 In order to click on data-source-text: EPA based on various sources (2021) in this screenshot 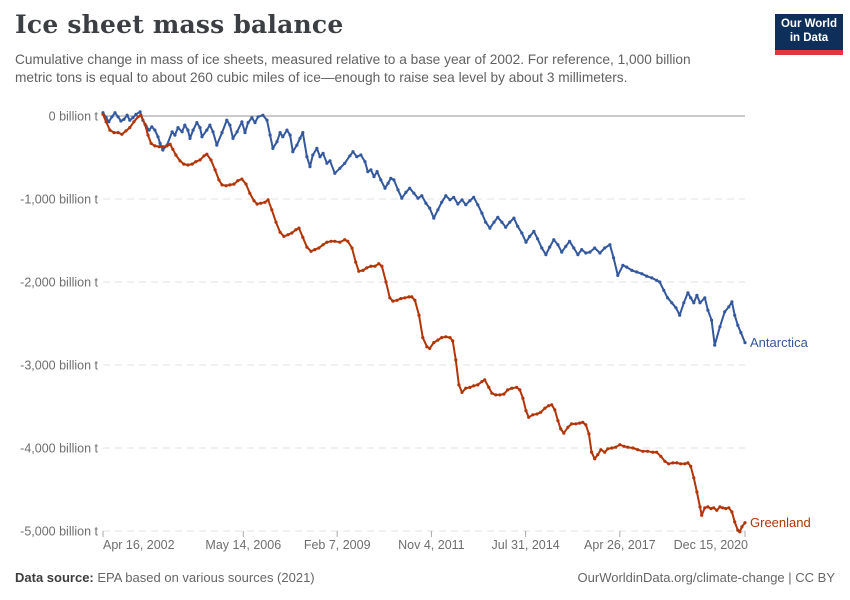, I will do `click(204, 577)`.